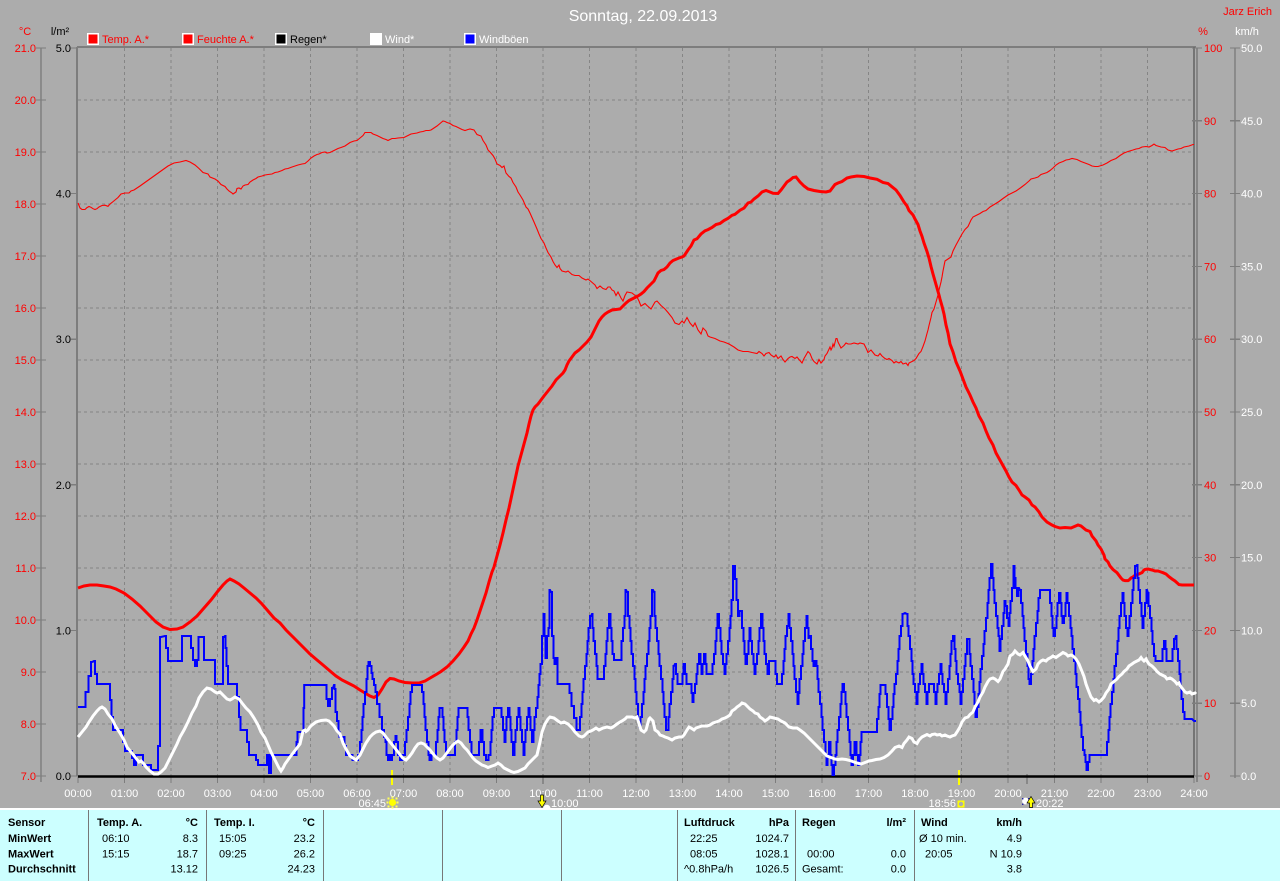 This screenshot has width=1280, height=881. Describe the element at coordinates (934, 823) in the screenshot. I see `svg-text: Wind` at that location.